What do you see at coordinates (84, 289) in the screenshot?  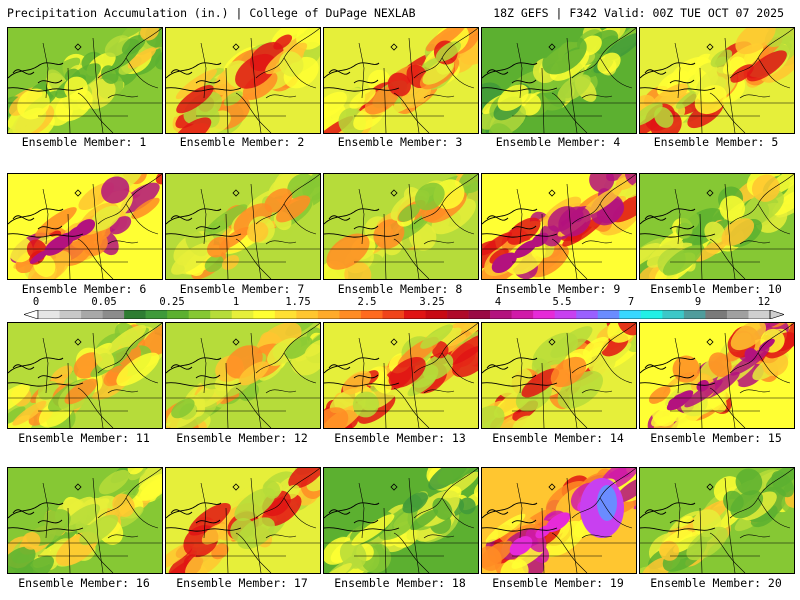 I see `member-caption: Ensemble Member: 6` at bounding box center [84, 289].